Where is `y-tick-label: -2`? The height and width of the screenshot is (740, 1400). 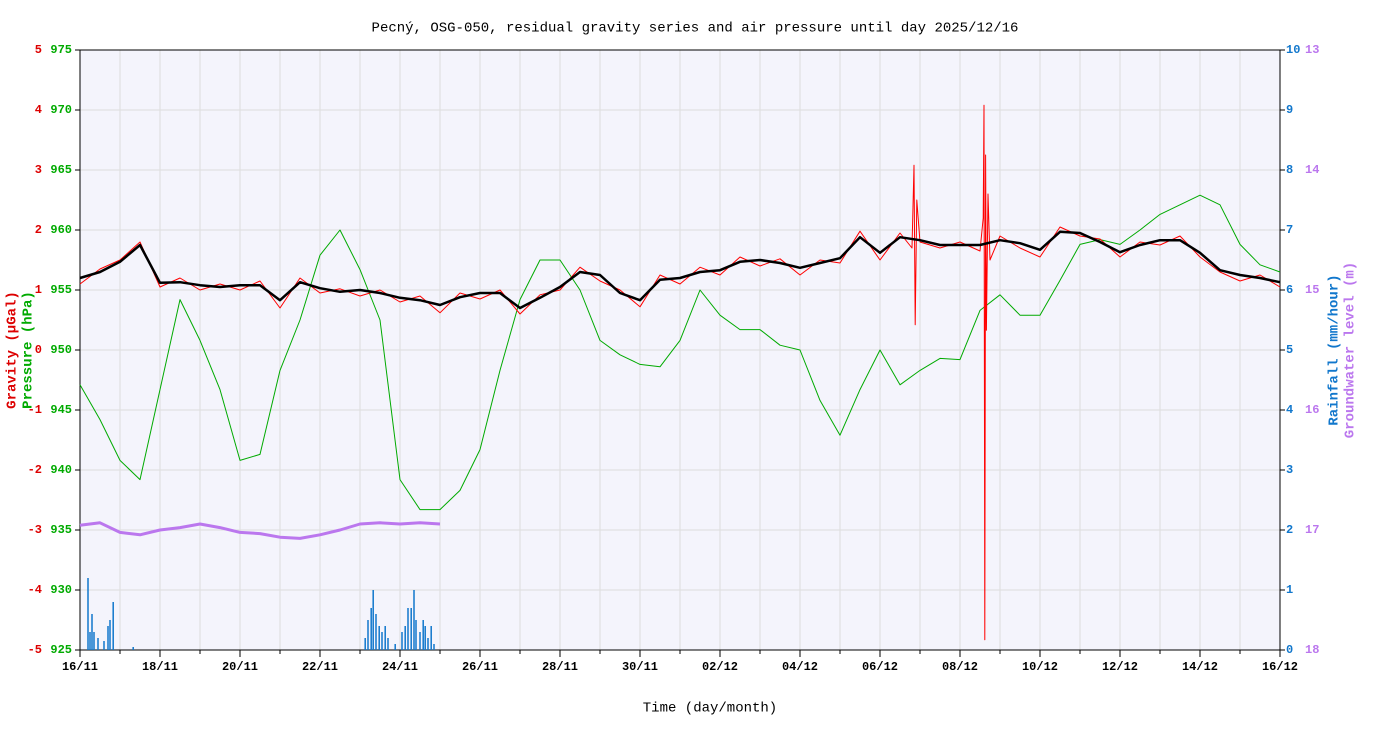
y-tick-label: -2 is located at coordinates (35, 470).